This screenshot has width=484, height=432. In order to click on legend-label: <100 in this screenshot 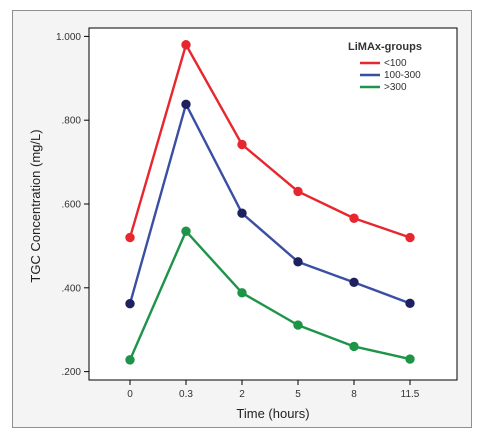, I will do `click(395, 63)`.